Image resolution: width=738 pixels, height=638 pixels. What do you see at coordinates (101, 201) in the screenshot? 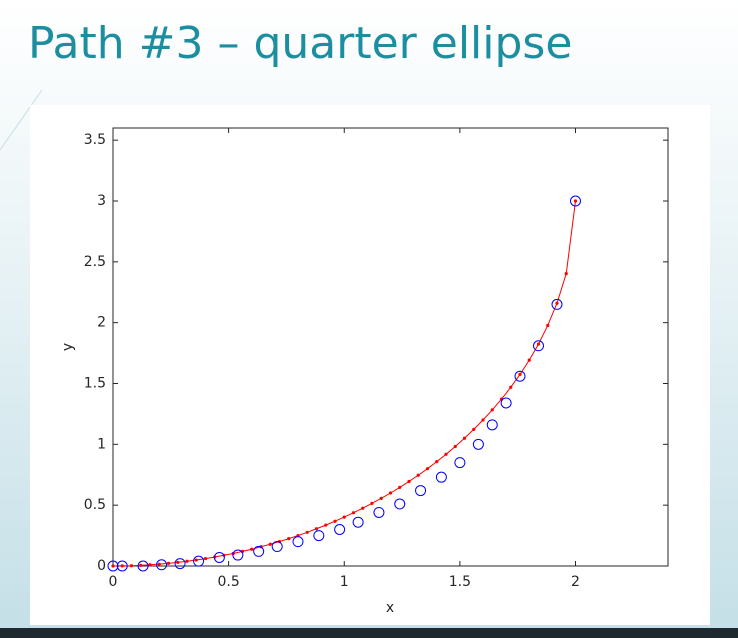
I see `y-tick-label: 3` at bounding box center [101, 201].